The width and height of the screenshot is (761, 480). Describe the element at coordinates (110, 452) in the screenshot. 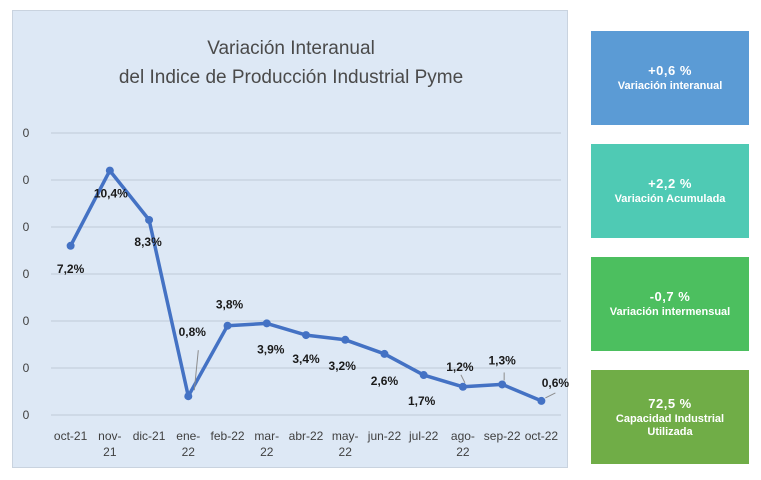

I see `x-tick-label: 21` at that location.